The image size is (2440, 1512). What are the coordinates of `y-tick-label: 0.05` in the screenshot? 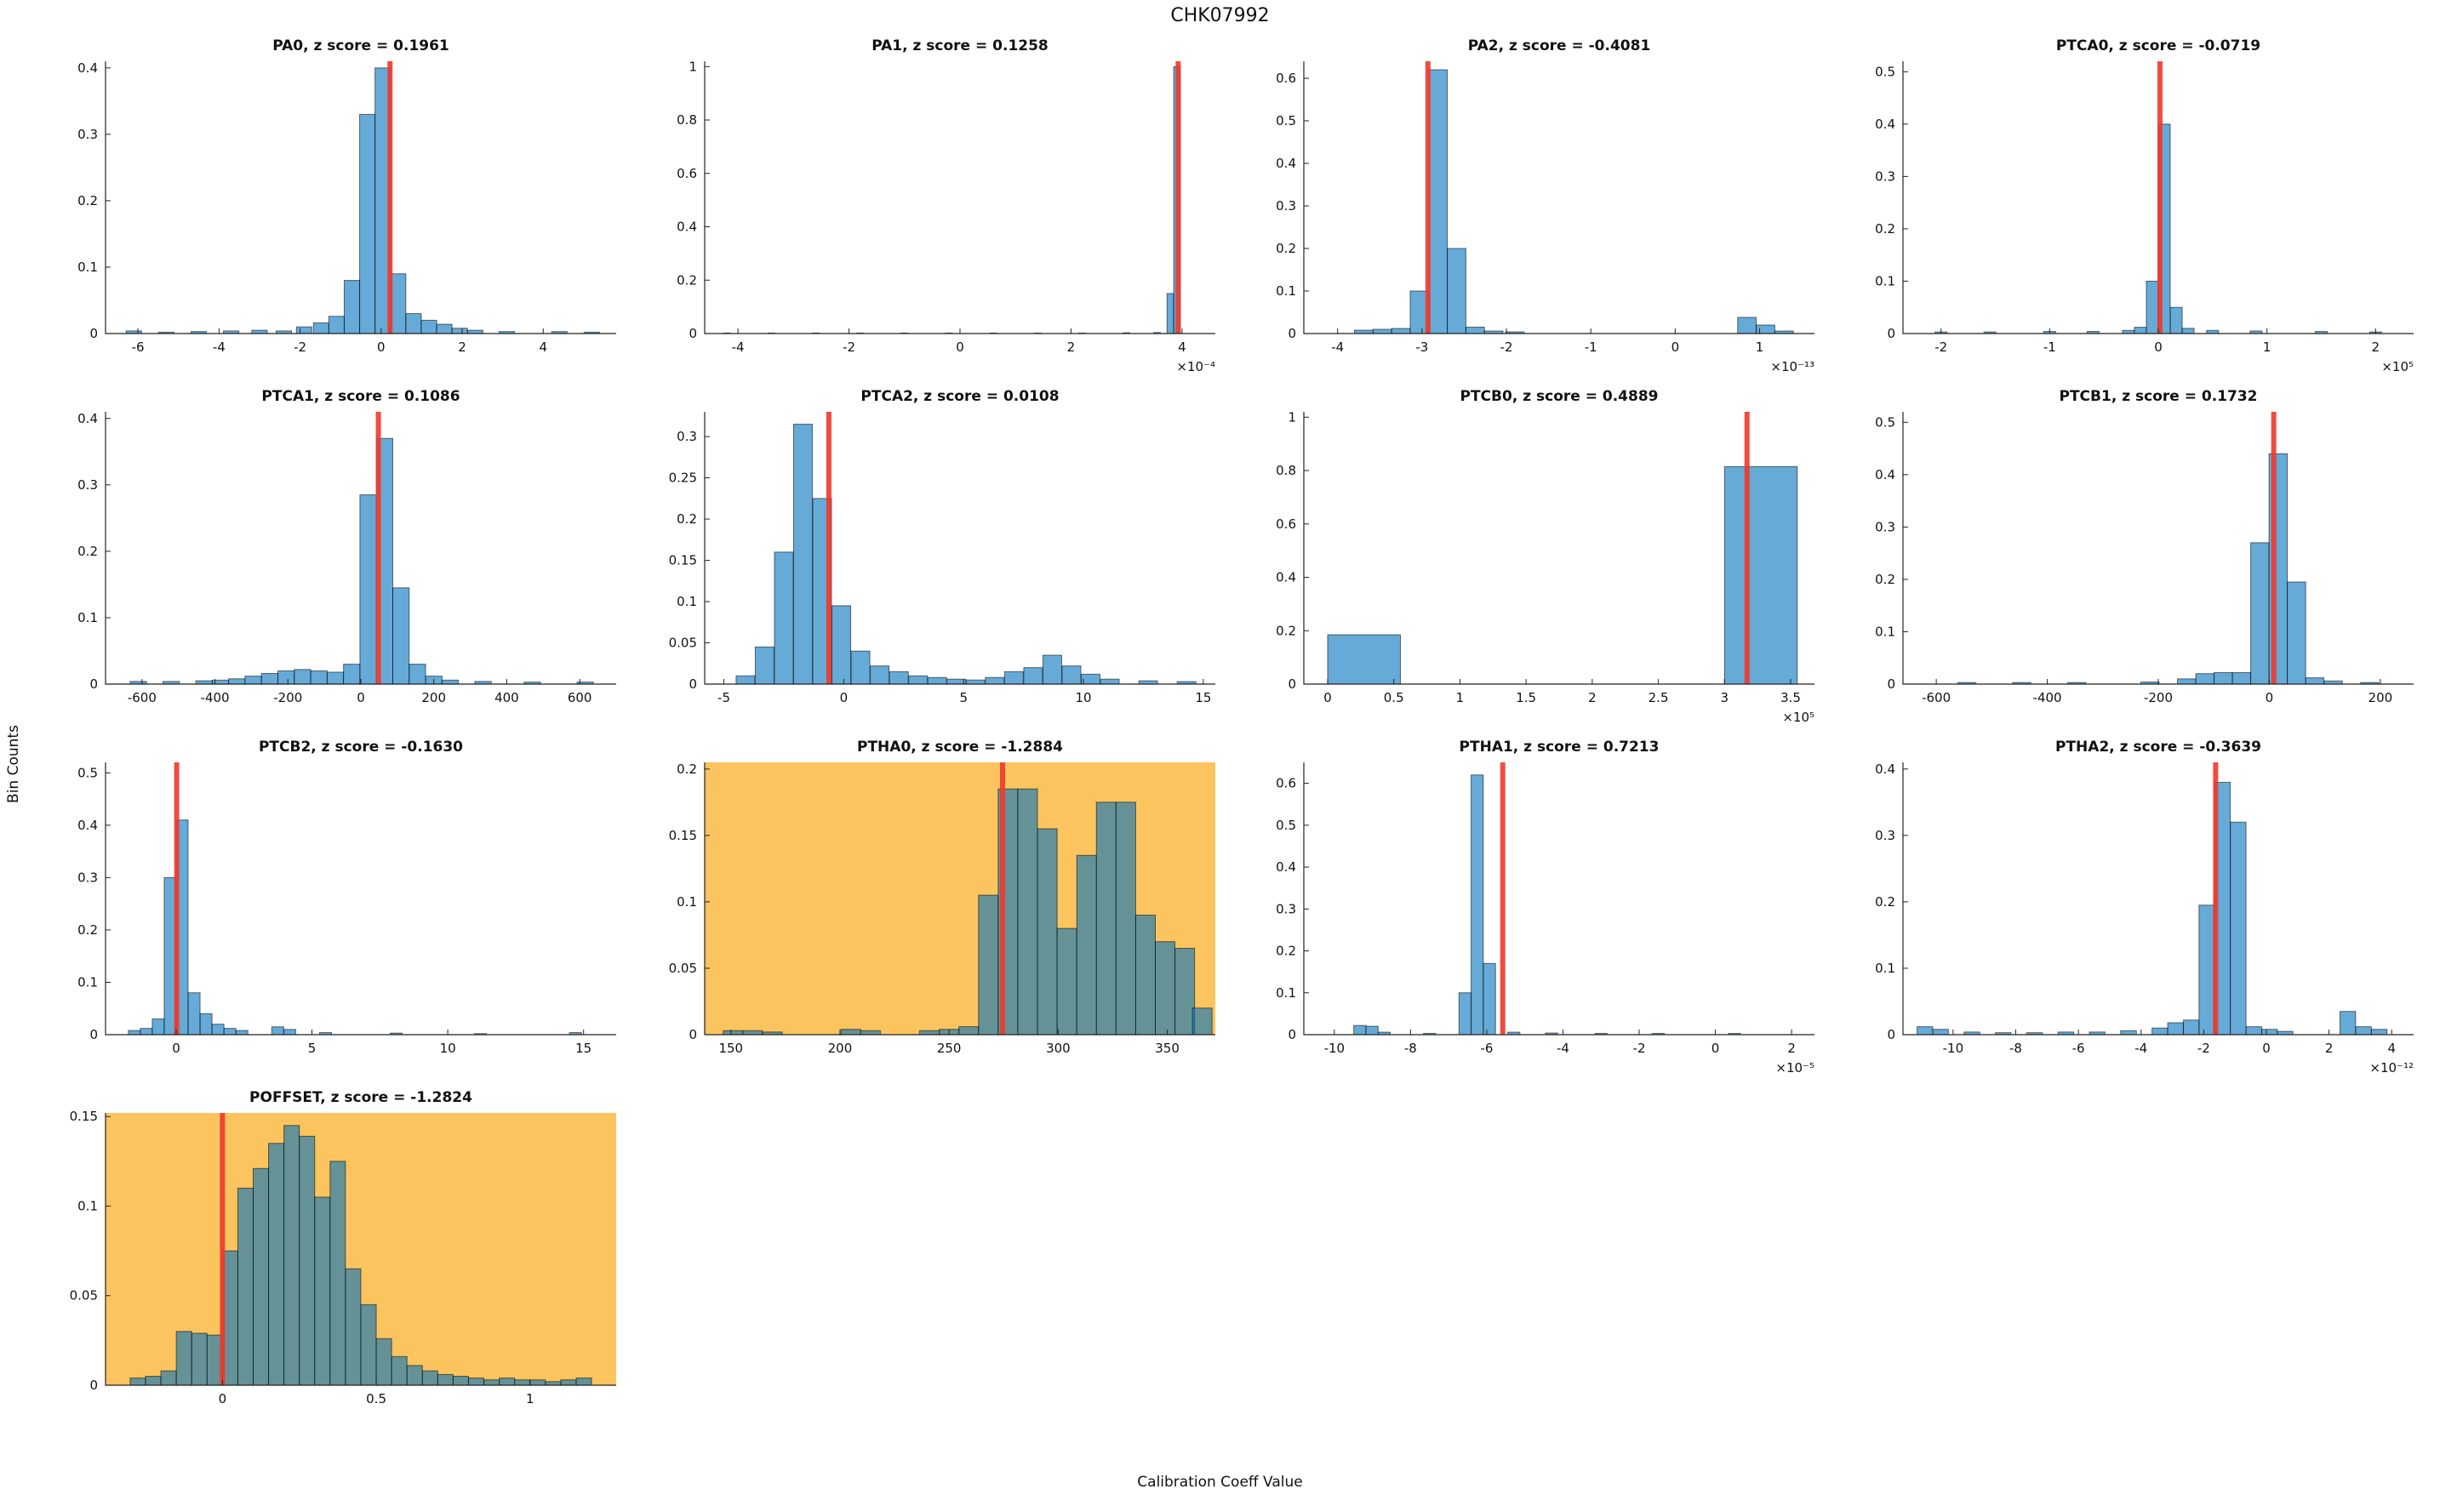 It's located at (683, 968).